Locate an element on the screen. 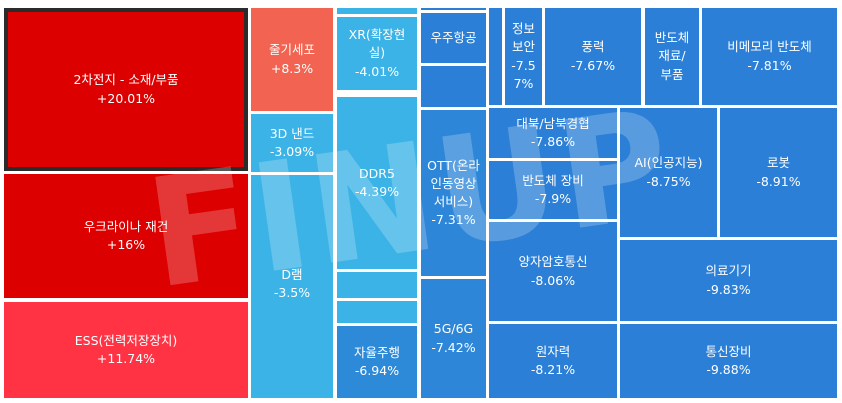 The height and width of the screenshot is (403, 842). tile-value: -3.09% is located at coordinates (292, 151).